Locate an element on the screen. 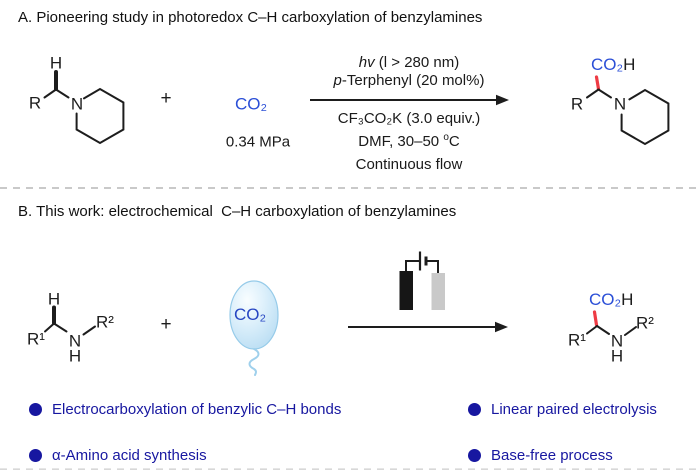 The width and height of the screenshot is (700, 470). condition-light: hv (l > 280 nm) is located at coordinates (409, 62).